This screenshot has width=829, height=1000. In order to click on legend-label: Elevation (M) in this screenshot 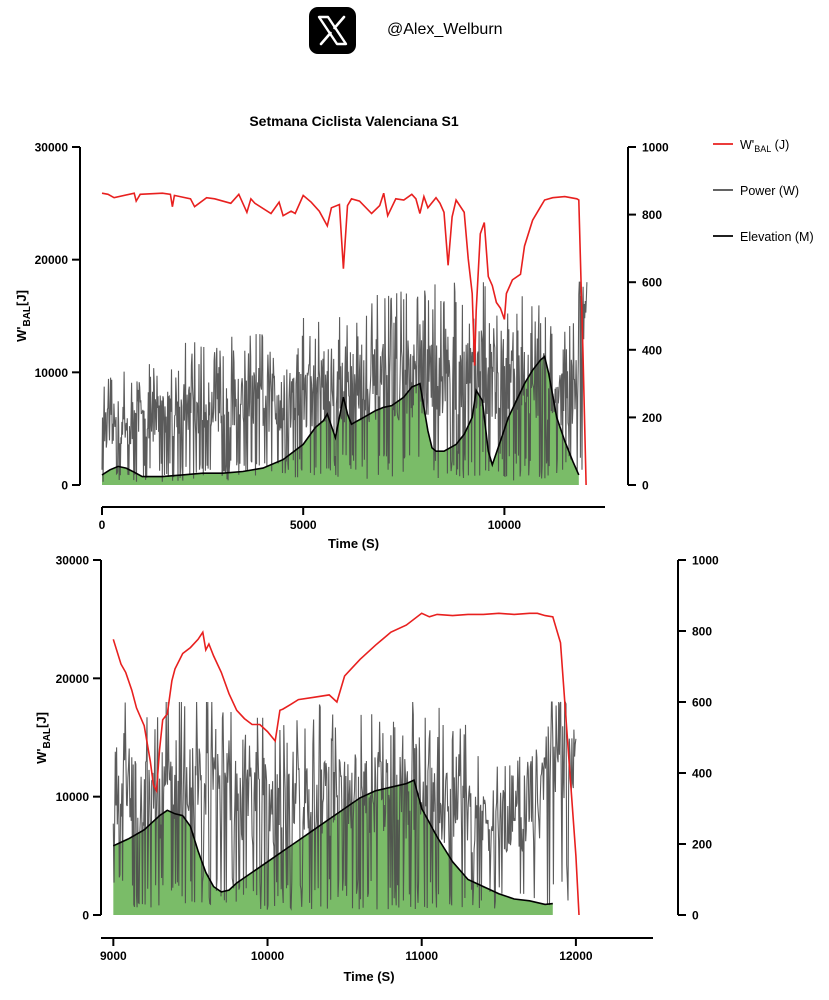, I will do `click(777, 237)`.